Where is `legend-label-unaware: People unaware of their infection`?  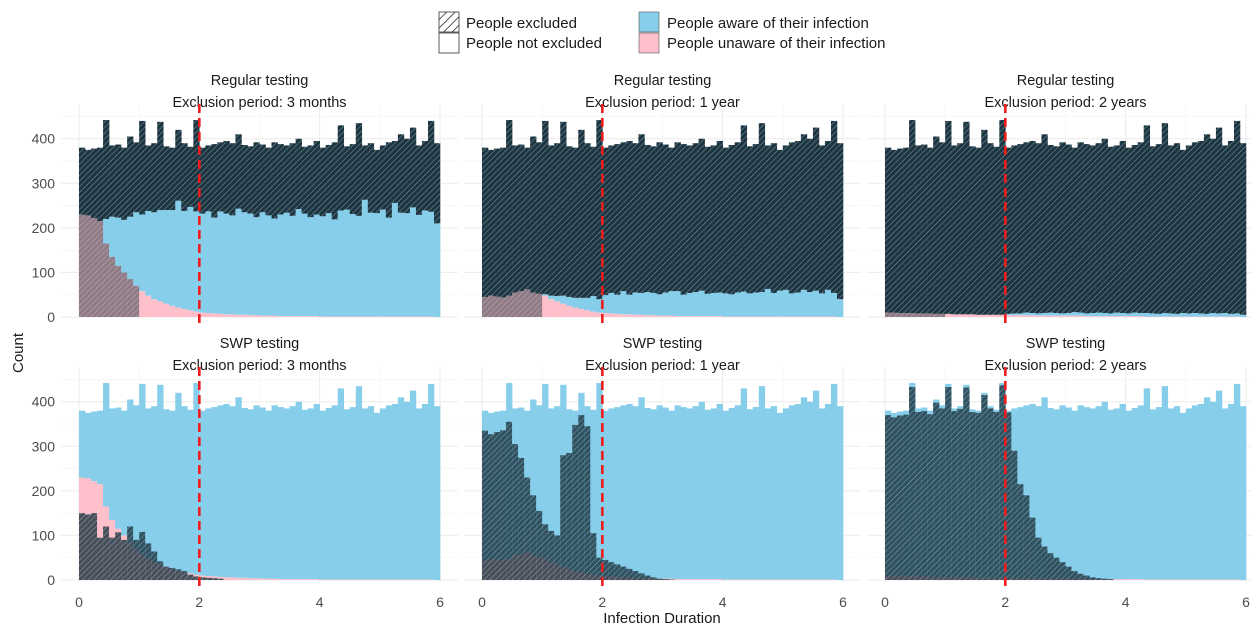 legend-label-unaware: People unaware of their infection is located at coordinates (776, 43).